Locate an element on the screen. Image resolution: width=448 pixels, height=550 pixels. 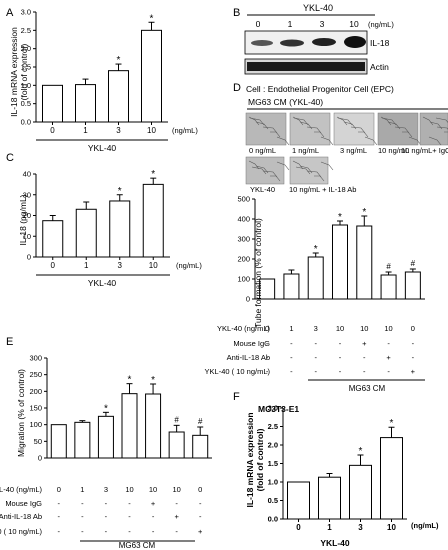
table-row-label: YKL-40 (ng/mL) is located at coordinates (21, 489).